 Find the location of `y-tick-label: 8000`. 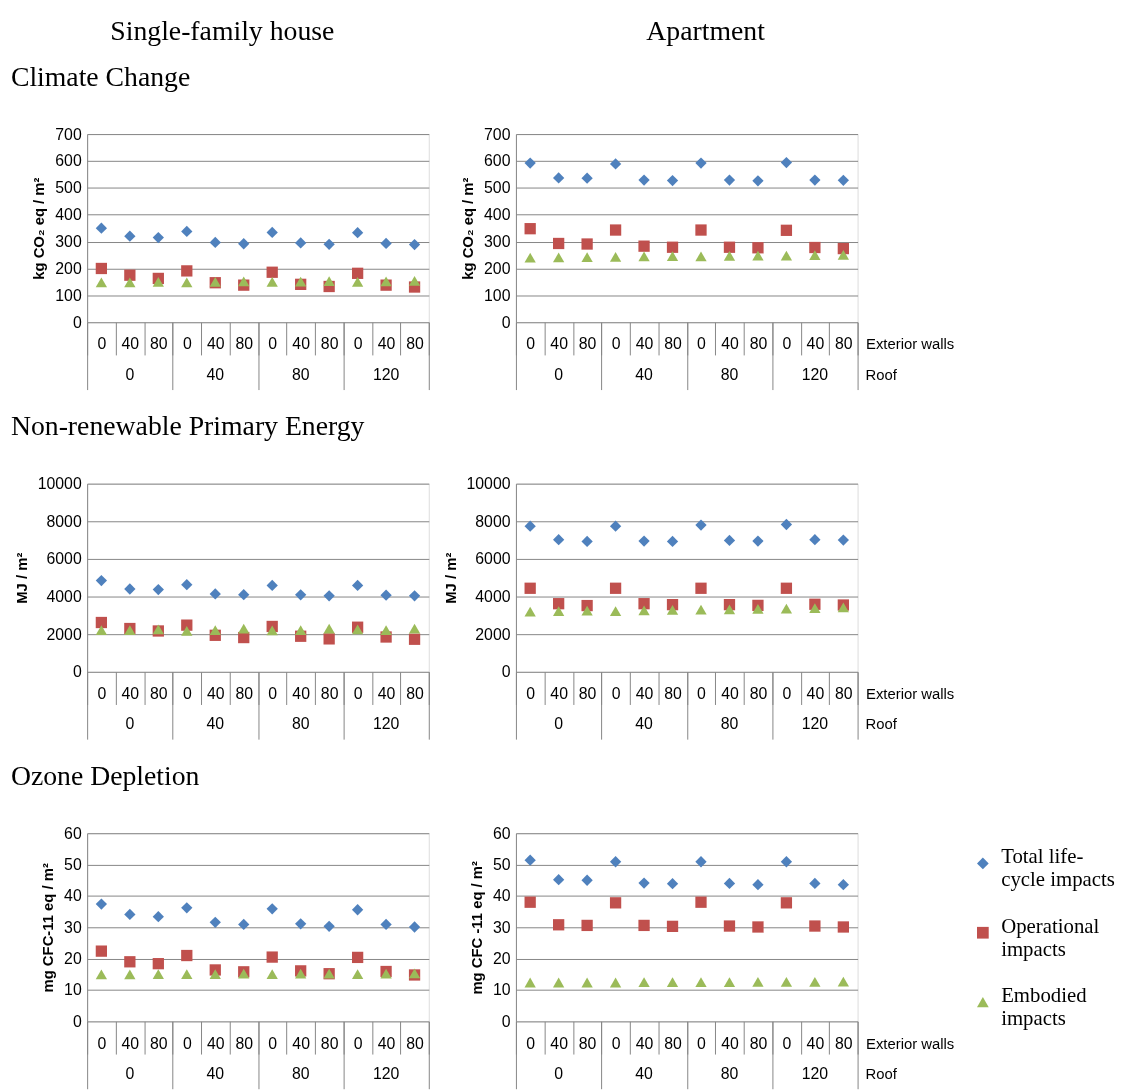

y-tick-label: 8000 is located at coordinates (493, 521).